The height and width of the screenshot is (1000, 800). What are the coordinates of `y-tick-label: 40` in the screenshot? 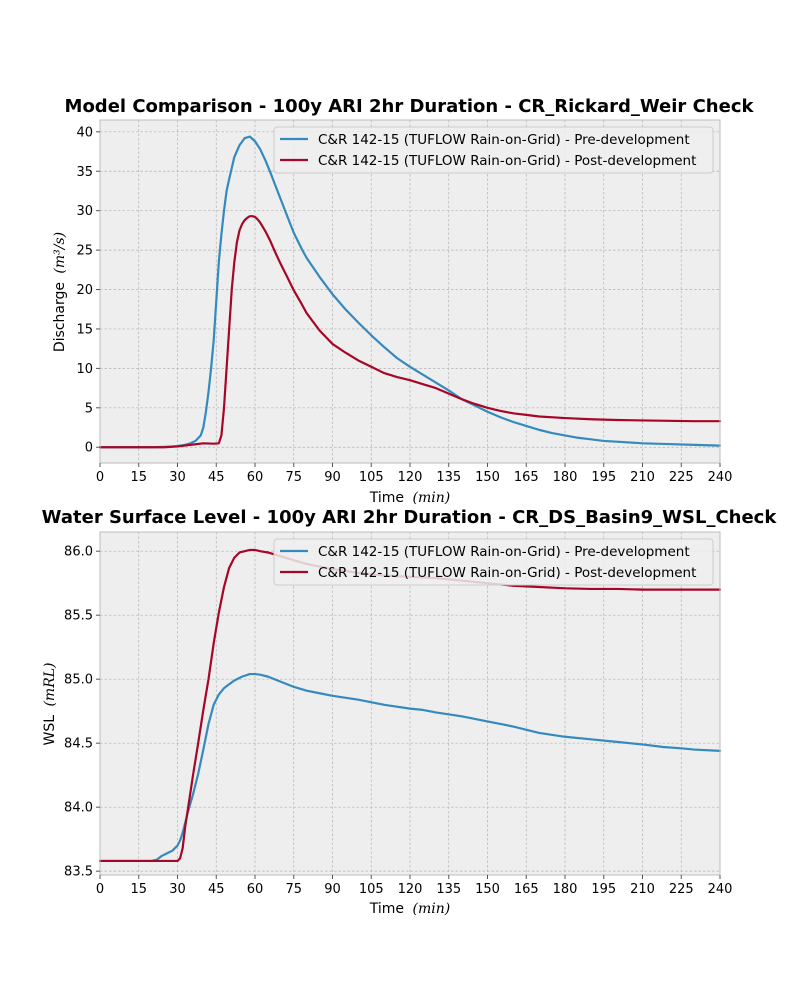 It's located at (84, 132).